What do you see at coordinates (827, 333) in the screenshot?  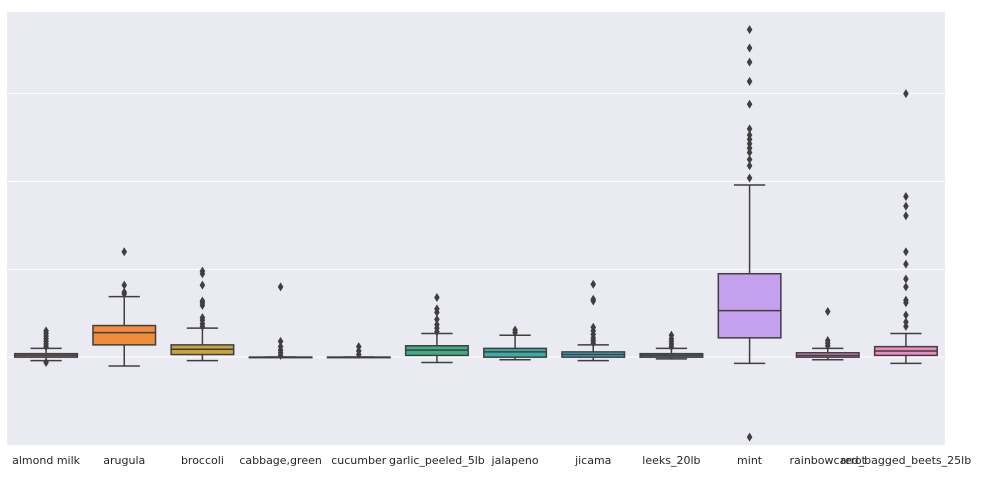 I see `box-rainbowcarrot` at bounding box center [827, 333].